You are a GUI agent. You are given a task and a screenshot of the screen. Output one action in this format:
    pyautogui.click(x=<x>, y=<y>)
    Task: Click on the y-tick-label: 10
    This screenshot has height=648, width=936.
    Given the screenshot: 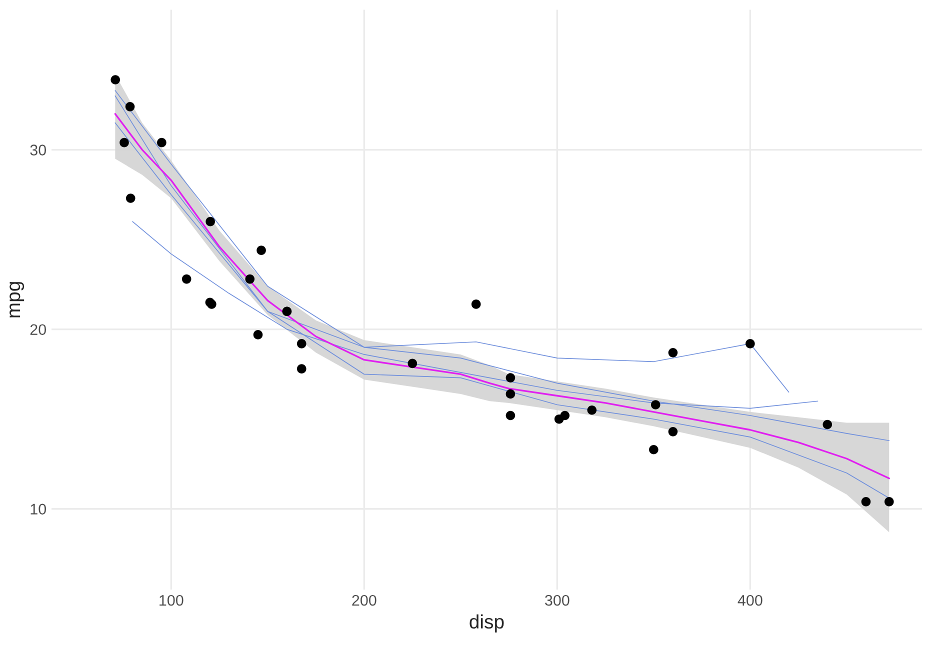 What is the action you would take?
    pyautogui.click(x=38, y=509)
    